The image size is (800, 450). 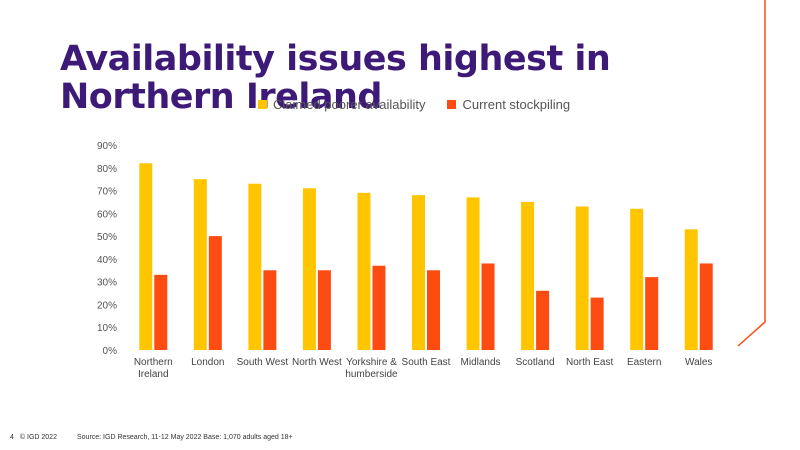 I want to click on x-category-label-line: Northern, so click(x=153, y=362).